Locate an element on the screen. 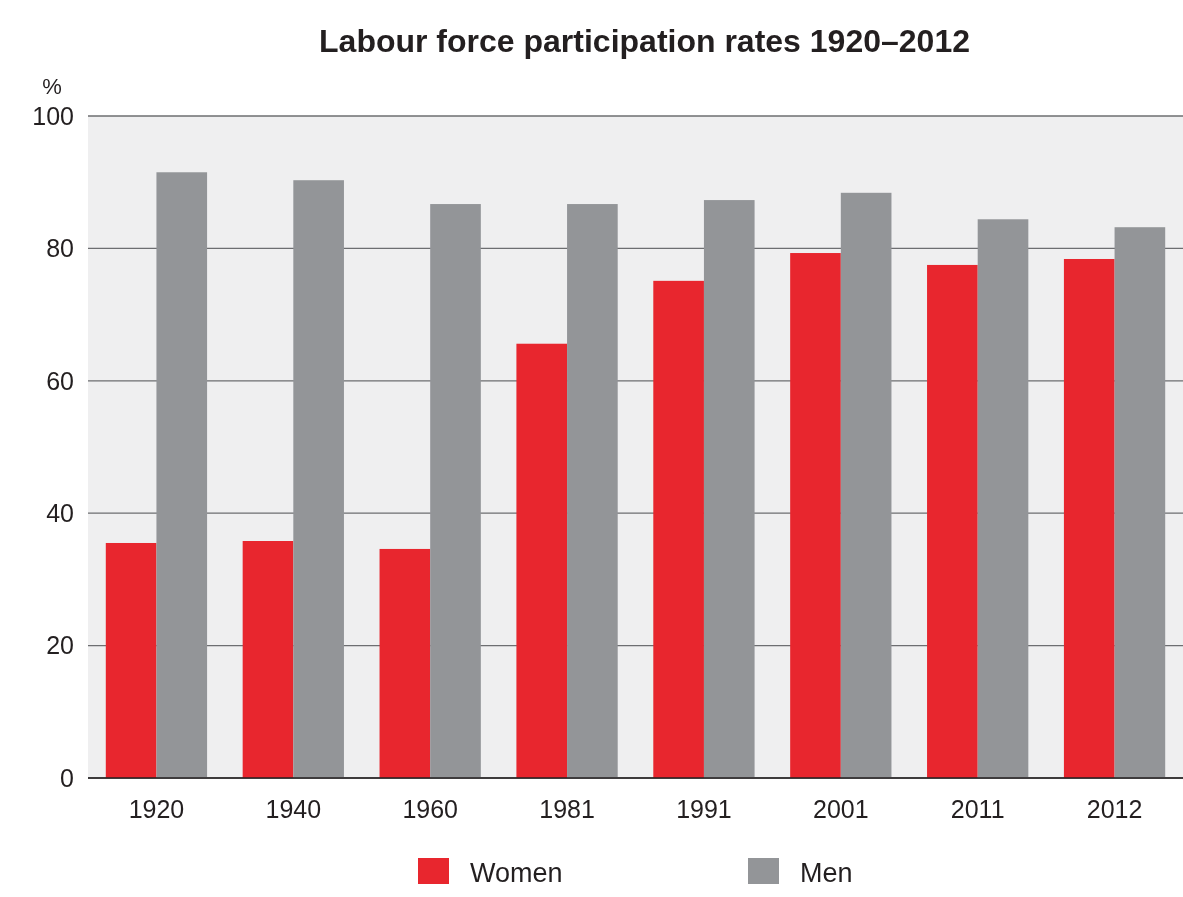 The height and width of the screenshot is (897, 1183). y-tick-label: 20 is located at coordinates (60, 645).